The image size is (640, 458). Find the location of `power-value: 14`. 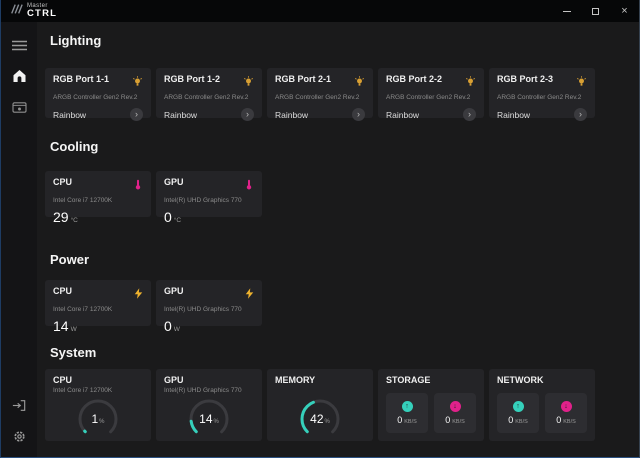

power-value: 14 is located at coordinates (61, 326).